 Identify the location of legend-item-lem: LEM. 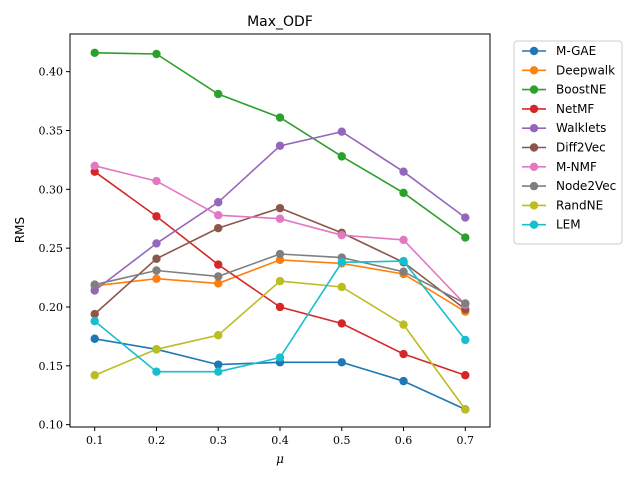
(551, 225).